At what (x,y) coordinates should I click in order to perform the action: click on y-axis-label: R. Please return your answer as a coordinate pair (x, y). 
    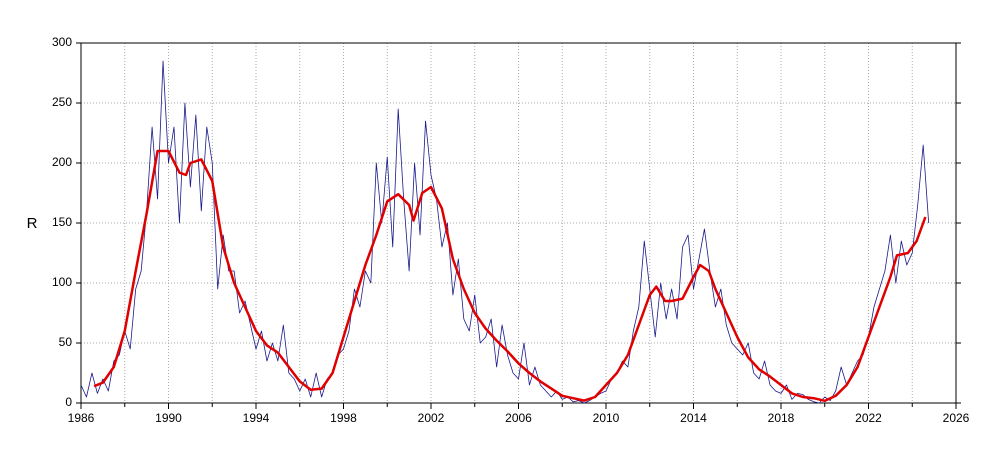
    Looking at the image, I should click on (32, 223).